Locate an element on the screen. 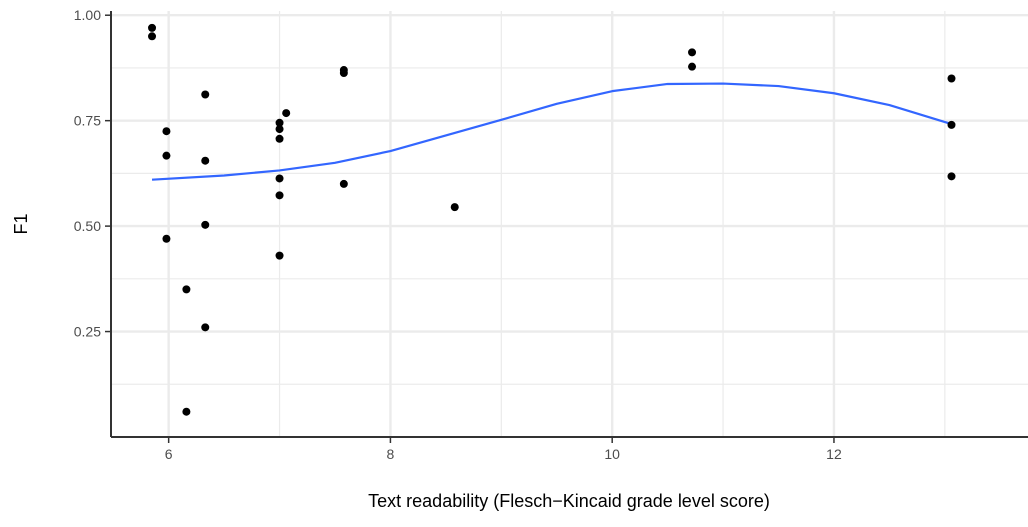 Image resolution: width=1028 pixels, height=527 pixels. x-tick-label: 12 is located at coordinates (834, 454).